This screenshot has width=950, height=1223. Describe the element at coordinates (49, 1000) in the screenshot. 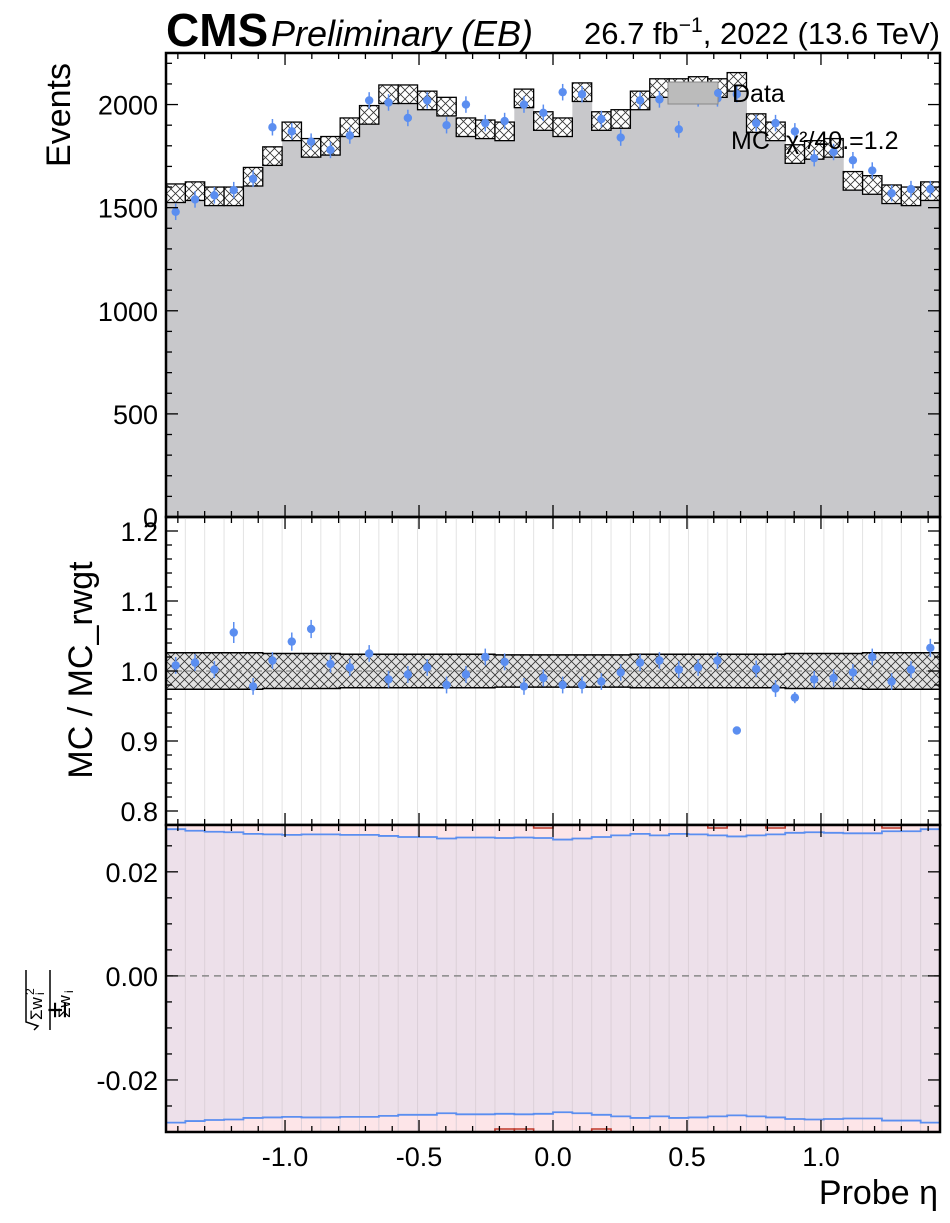

I see `uncertainty-ylabel-fraction: Σw i 2 Σw i` at that location.